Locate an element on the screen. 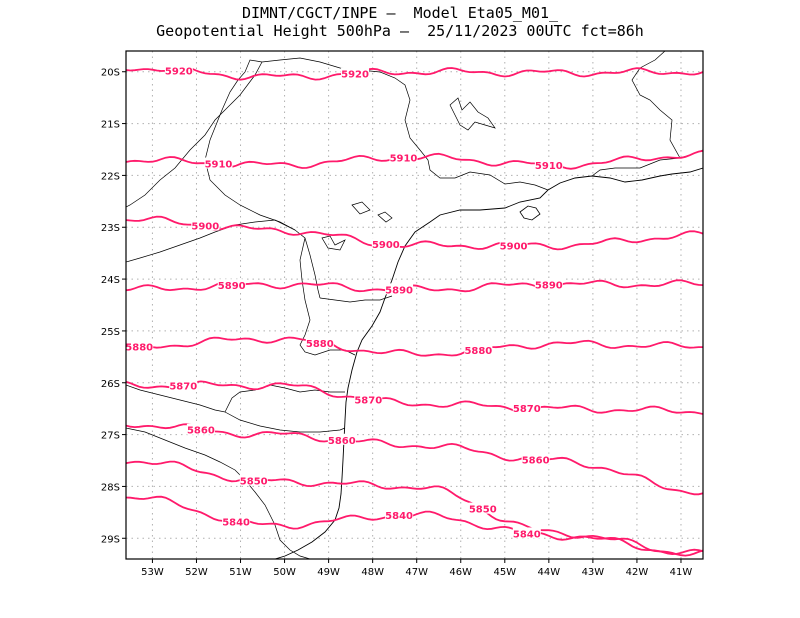  lat-tick-label: 29S is located at coordinates (110, 539).